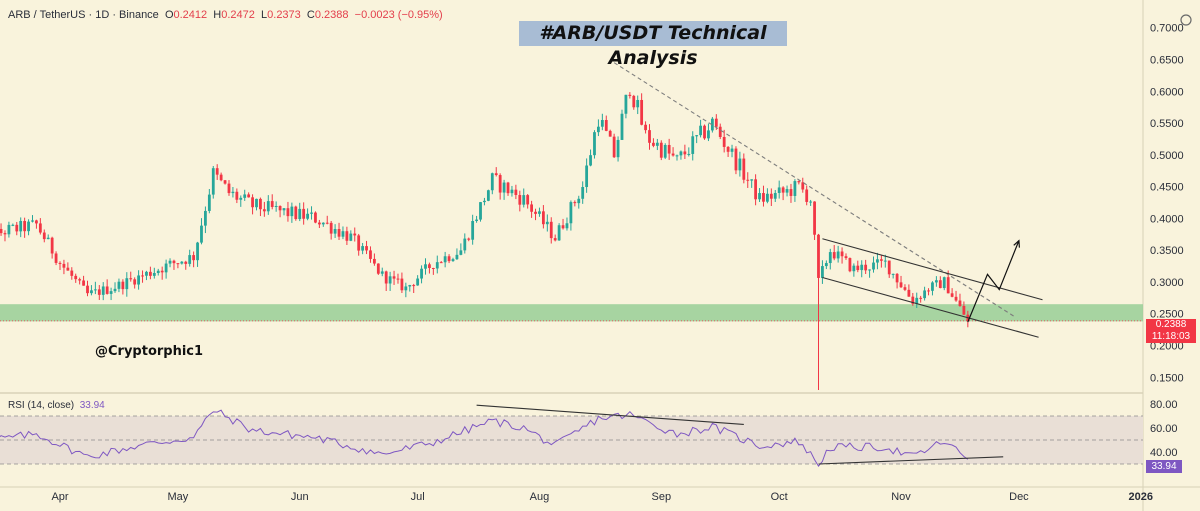 This screenshot has height=511, width=1200. What do you see at coordinates (56, 405) in the screenshot?
I see `rsi-header: RSI (14, close) 33.94` at bounding box center [56, 405].